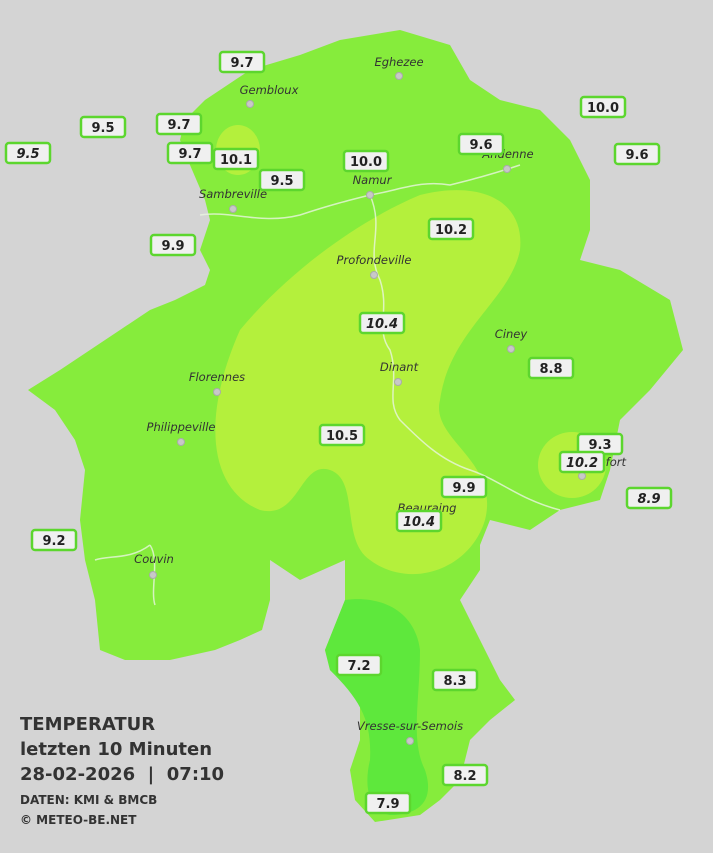 The image size is (713, 853). Describe the element at coordinates (181, 427) in the screenshot. I see `town-label: Philippeville` at that location.